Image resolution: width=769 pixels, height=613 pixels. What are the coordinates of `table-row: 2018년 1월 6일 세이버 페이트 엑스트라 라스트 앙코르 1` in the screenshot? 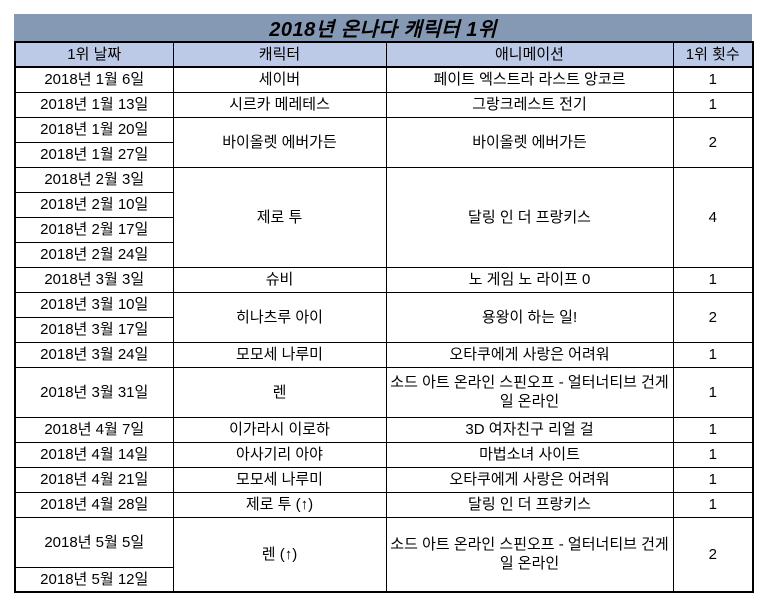 It's located at (384, 79).